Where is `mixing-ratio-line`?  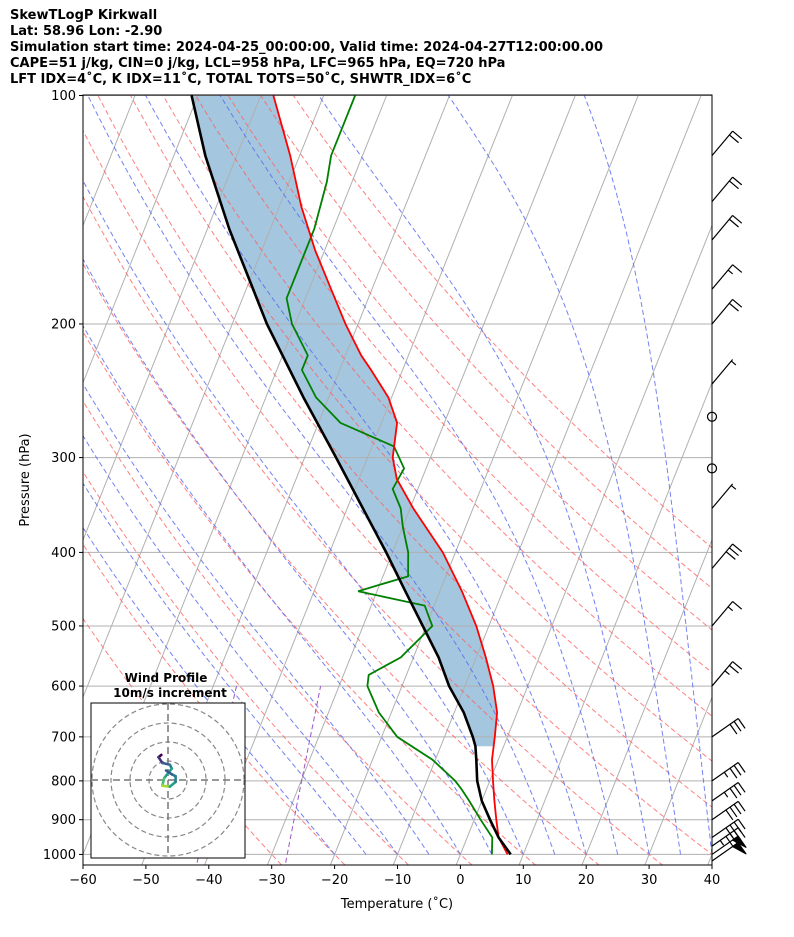
mixing-ratio-line is located at coordinates (303, 775).